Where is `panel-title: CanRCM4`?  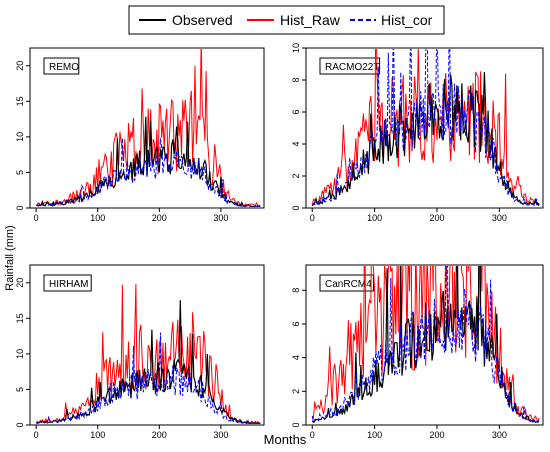 panel-title: CanRCM4 is located at coordinates (348, 284).